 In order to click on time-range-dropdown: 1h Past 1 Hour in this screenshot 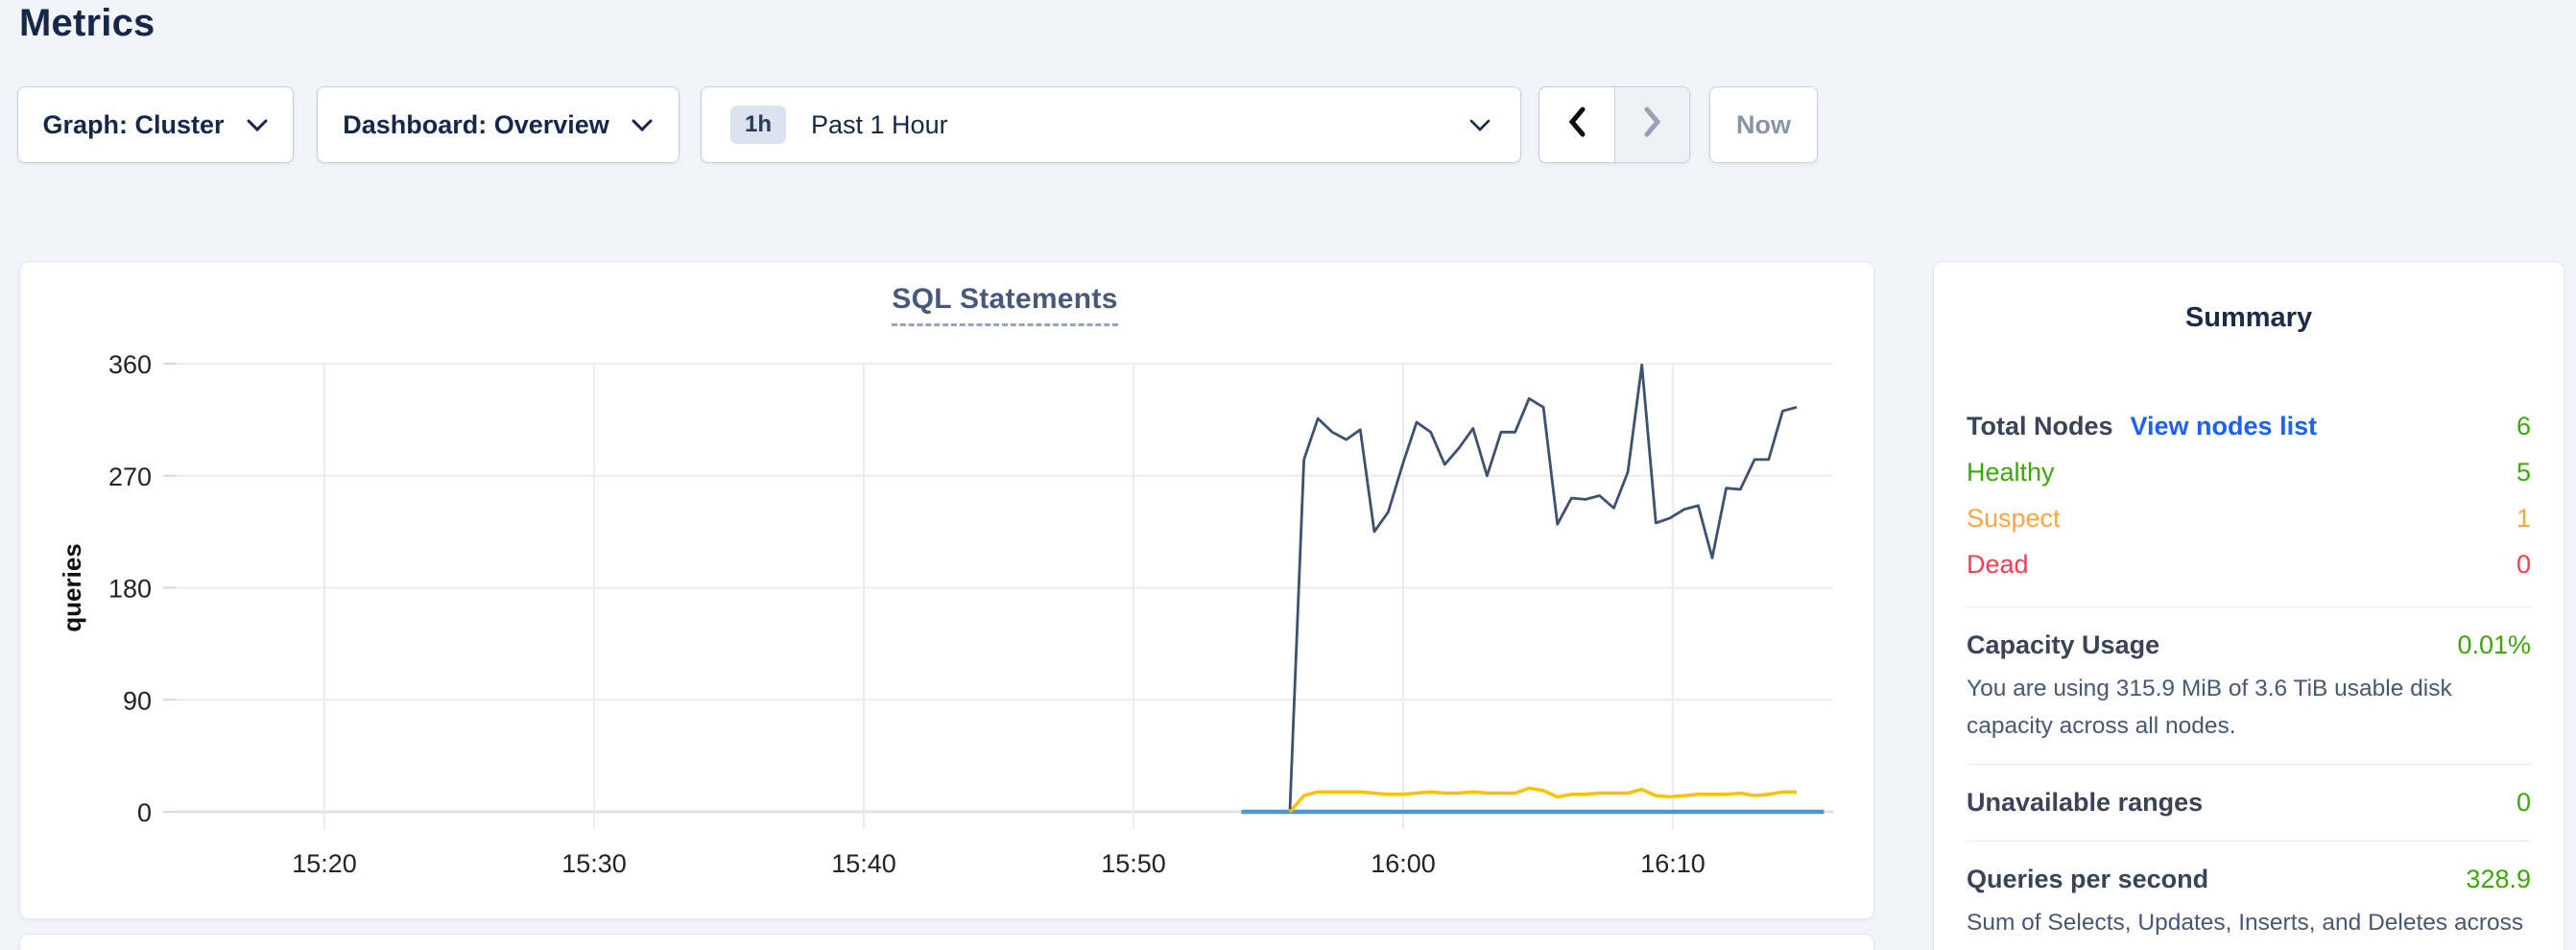, I will do `click(1111, 124)`.